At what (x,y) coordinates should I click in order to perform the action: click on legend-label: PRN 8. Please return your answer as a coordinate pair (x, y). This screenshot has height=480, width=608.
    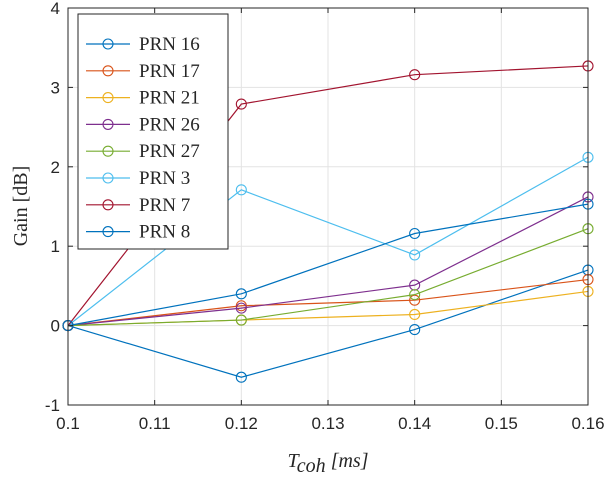
    Looking at the image, I should click on (164, 232).